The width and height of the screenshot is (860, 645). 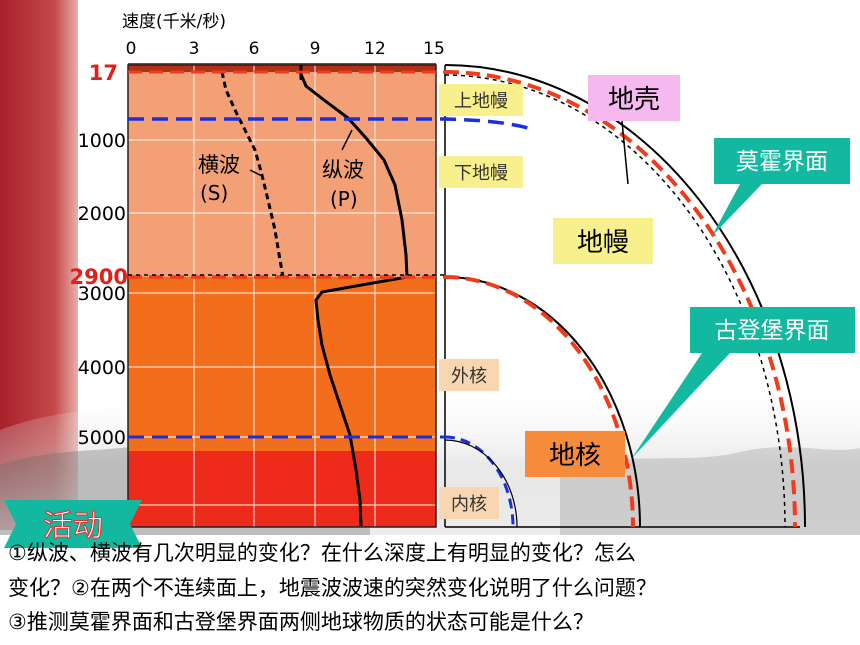 What do you see at coordinates (301, 622) in the screenshot?
I see `question-line-3: ③推测莫霍界面和古登堡界面两侧地球物质的状态可能是什么？` at bounding box center [301, 622].